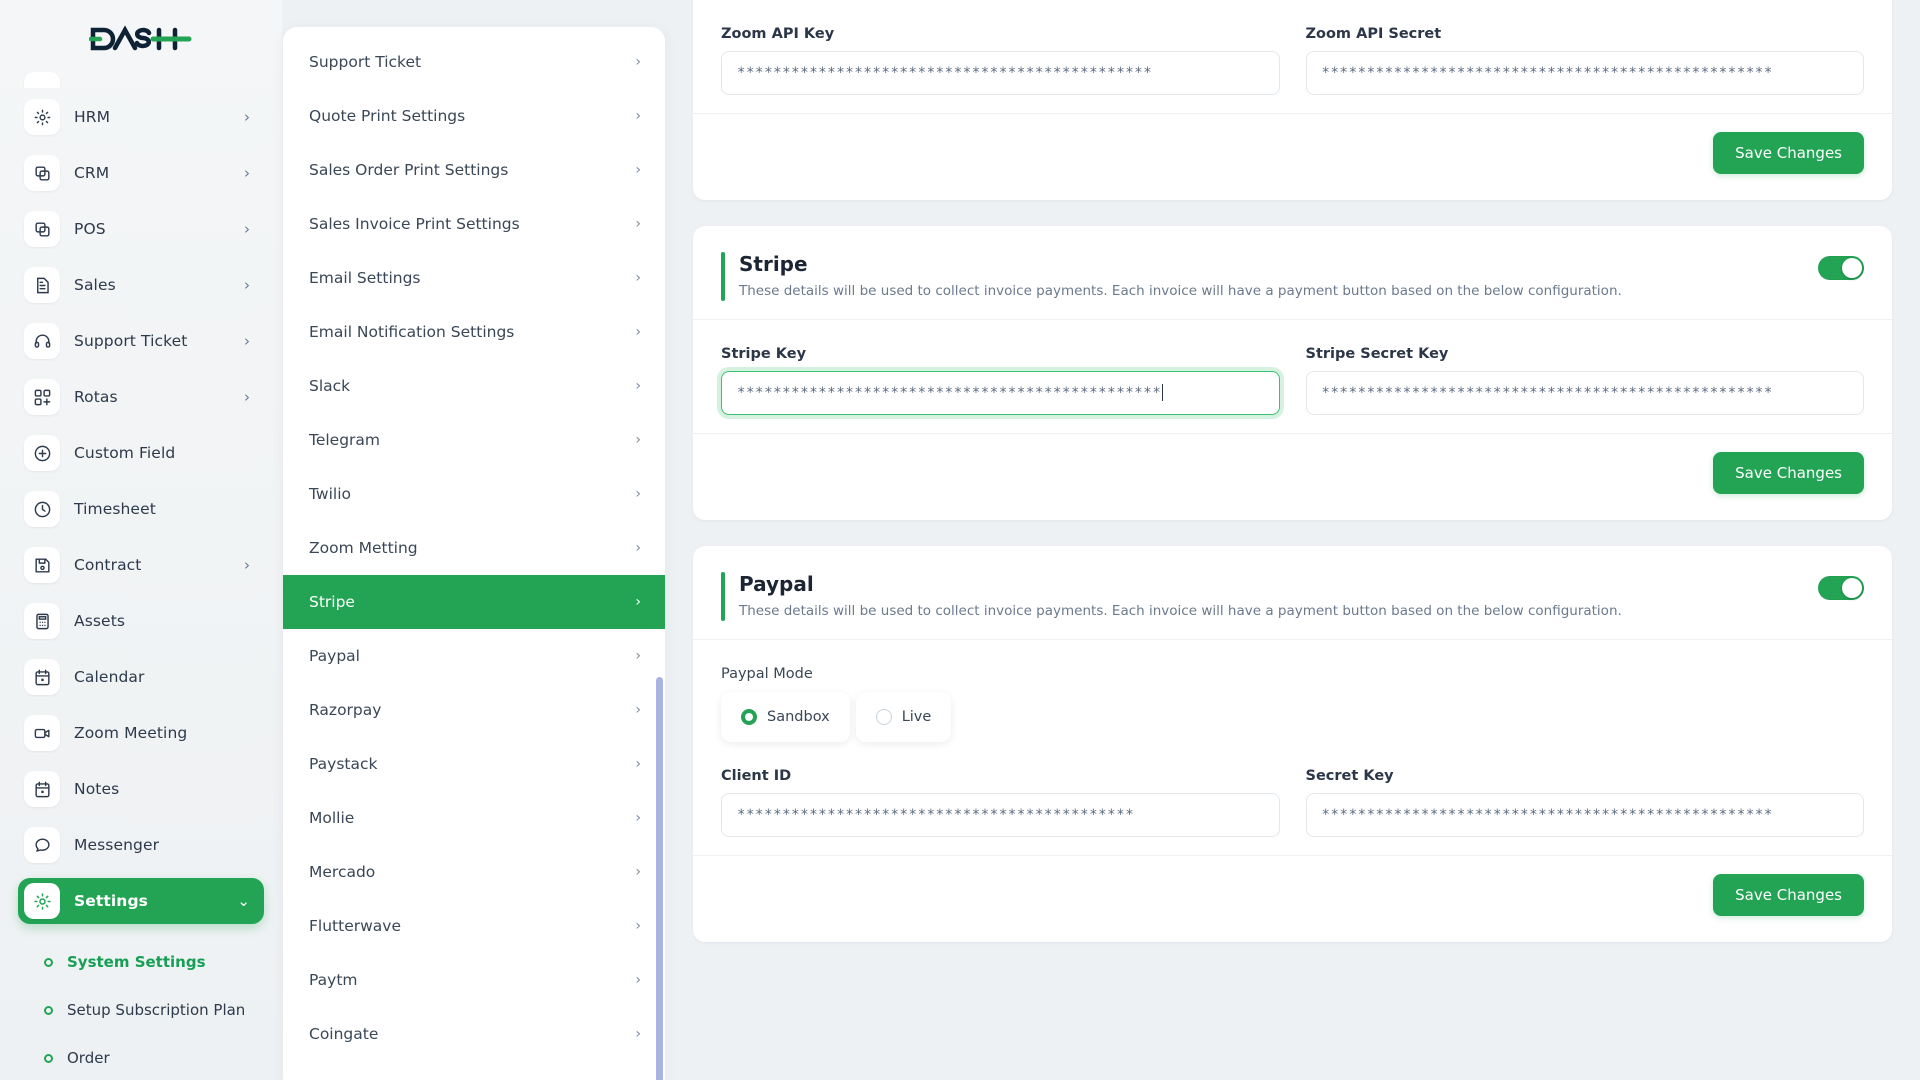 The image size is (1920, 1080). I want to click on settings-menu-item-sales-order-print-settings: Sales Order Print Settings ›, so click(474, 170).